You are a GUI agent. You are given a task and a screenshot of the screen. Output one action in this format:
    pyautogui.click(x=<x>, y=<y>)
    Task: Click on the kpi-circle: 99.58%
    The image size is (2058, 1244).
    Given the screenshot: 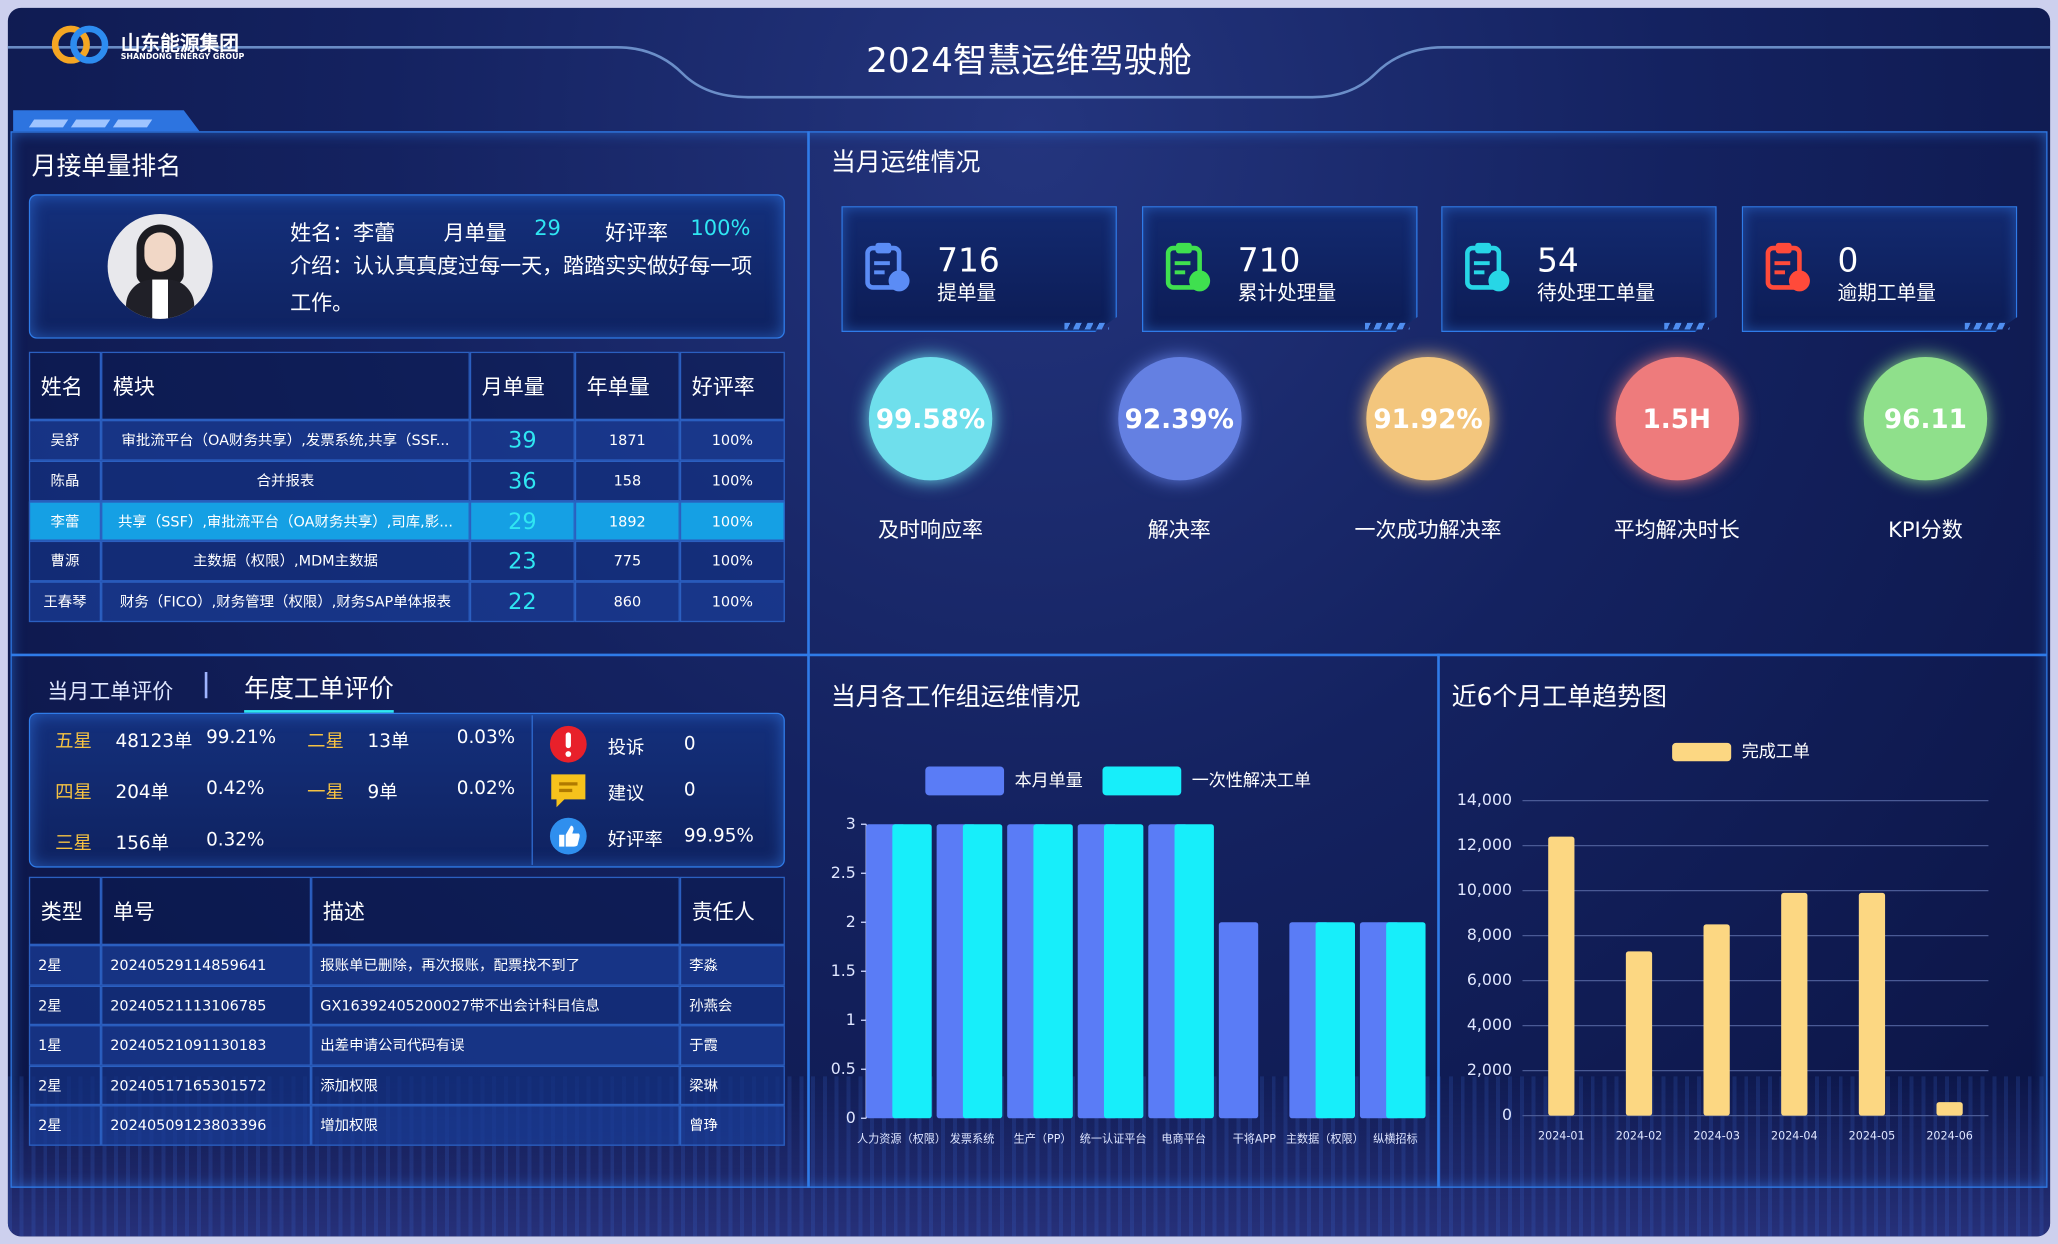 What is the action you would take?
    pyautogui.click(x=930, y=419)
    